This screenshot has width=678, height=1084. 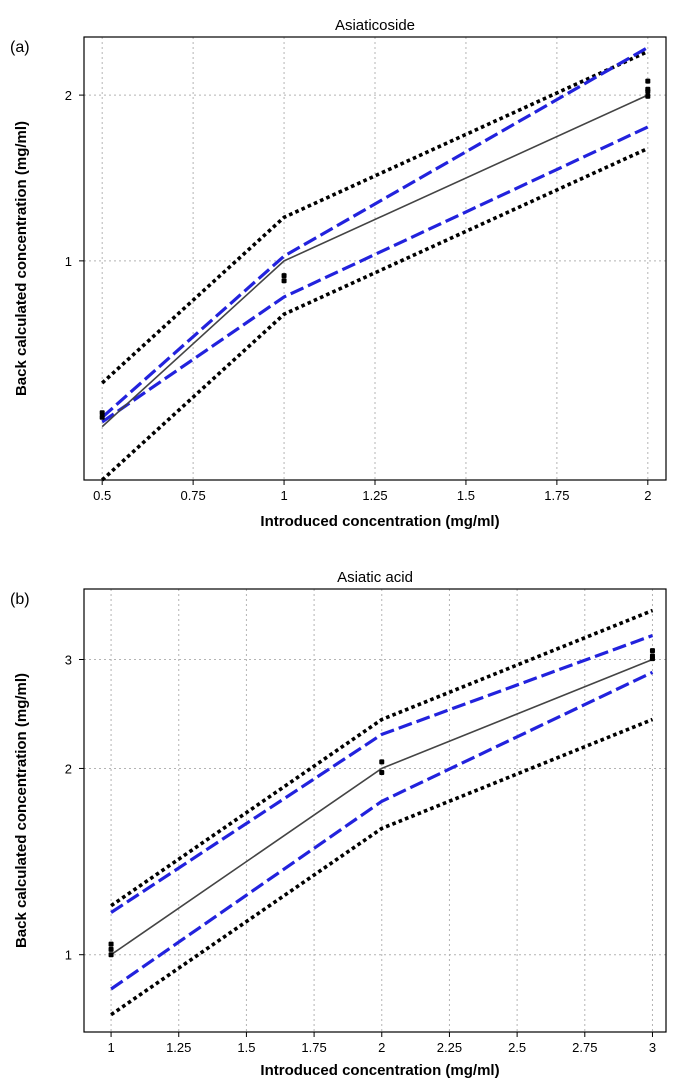 I want to click on x-tick-label: 2.75, so click(x=584, y=1047).